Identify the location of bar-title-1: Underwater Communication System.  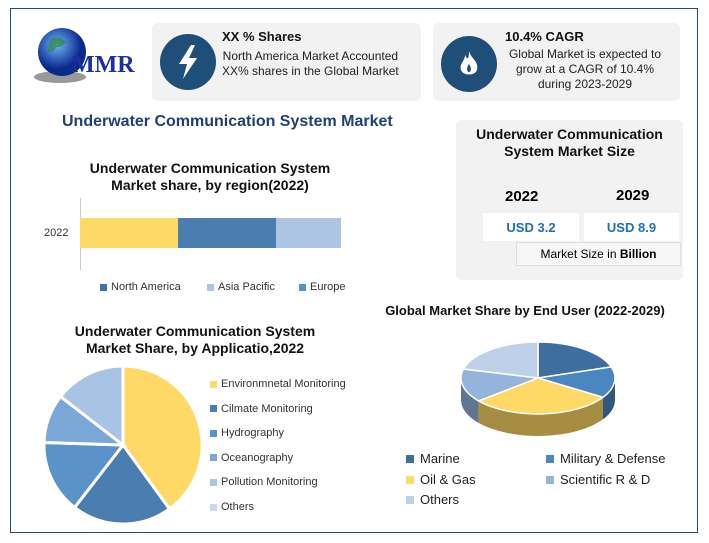
(210, 168).